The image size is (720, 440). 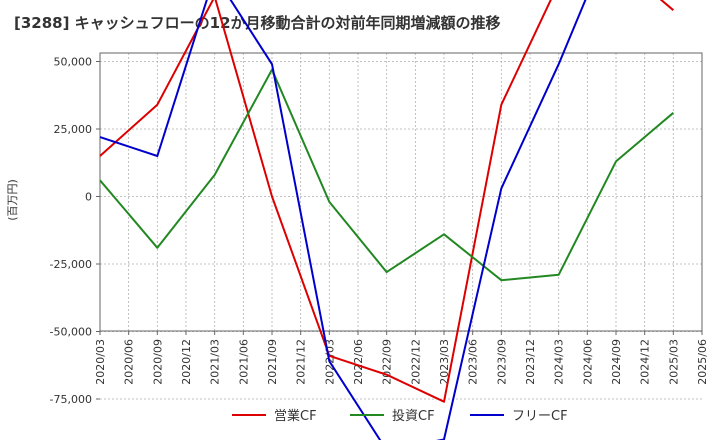 I want to click on x-tick-label: 2020/03, so click(x=100, y=362).